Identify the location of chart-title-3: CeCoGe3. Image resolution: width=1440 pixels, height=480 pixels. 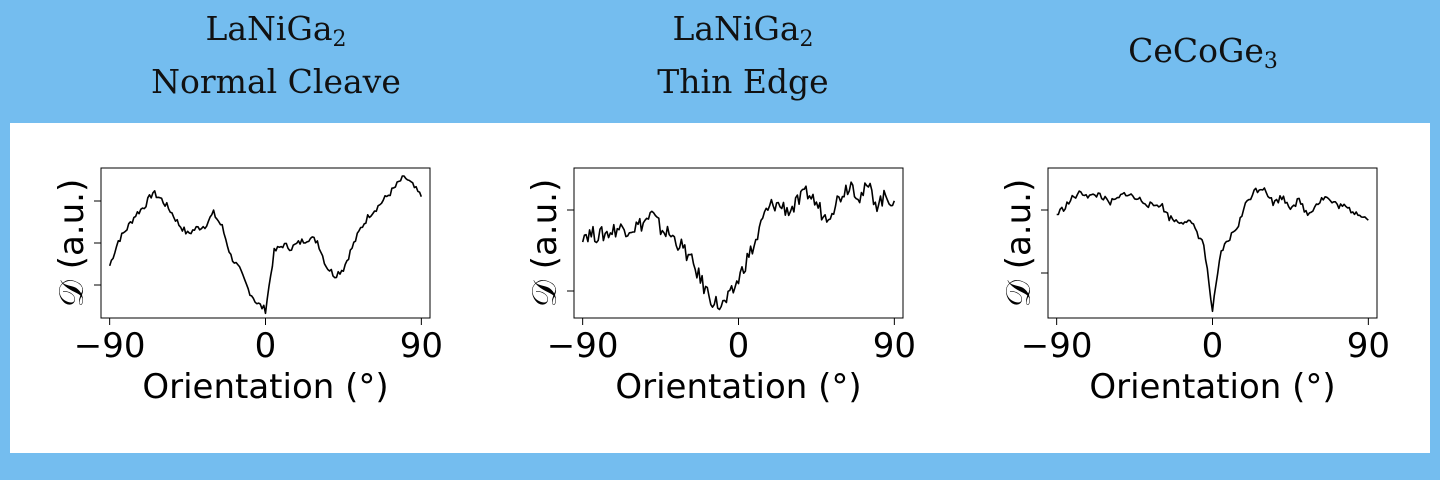
(1203, 56).